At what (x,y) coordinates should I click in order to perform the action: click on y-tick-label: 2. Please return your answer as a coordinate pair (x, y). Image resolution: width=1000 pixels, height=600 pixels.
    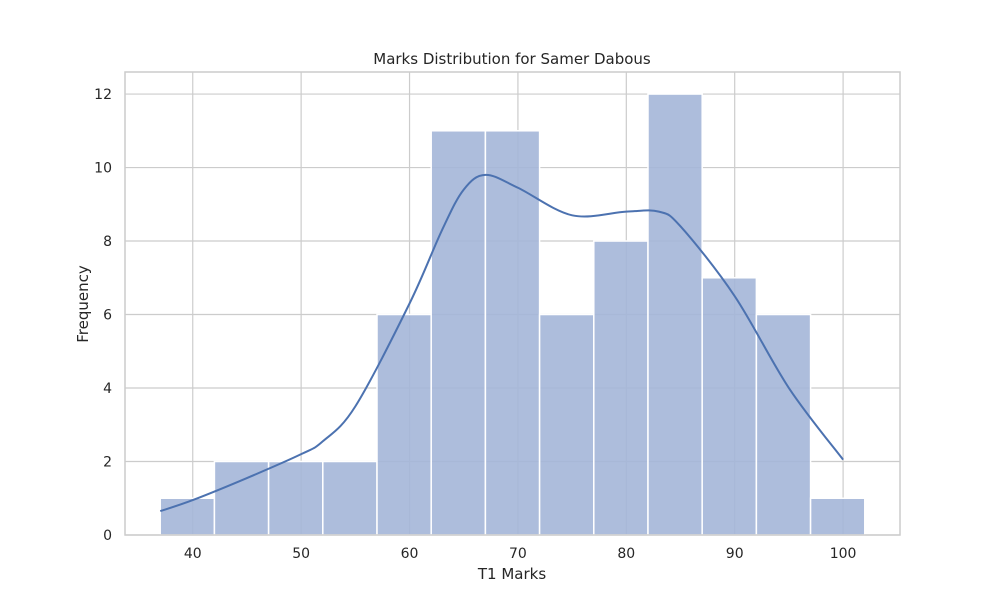
    Looking at the image, I should click on (107, 463).